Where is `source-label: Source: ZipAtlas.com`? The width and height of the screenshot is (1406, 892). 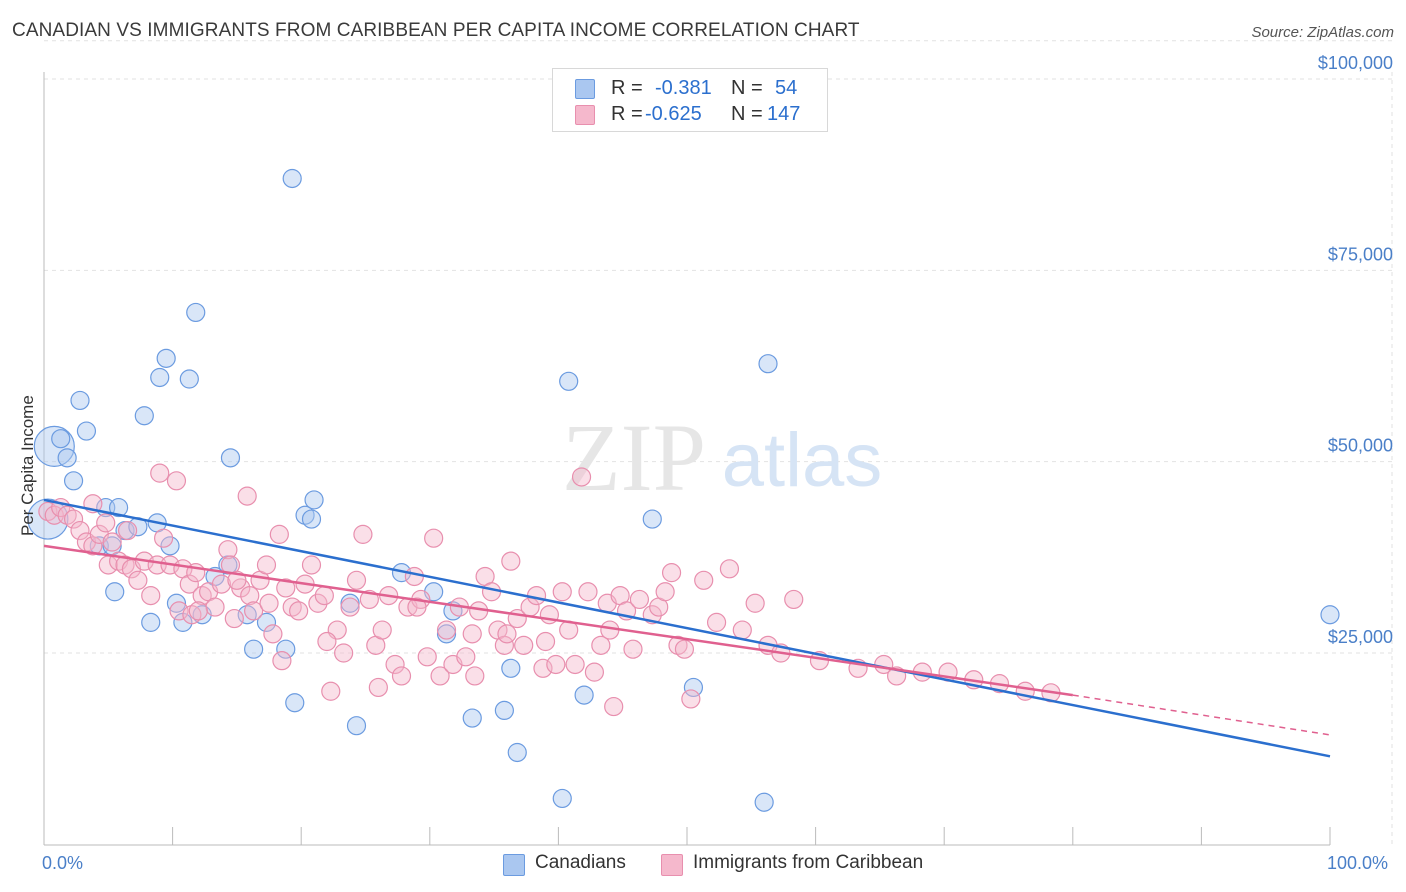
source-label: Source: ZipAtlas.com is located at coordinates (1322, 32).